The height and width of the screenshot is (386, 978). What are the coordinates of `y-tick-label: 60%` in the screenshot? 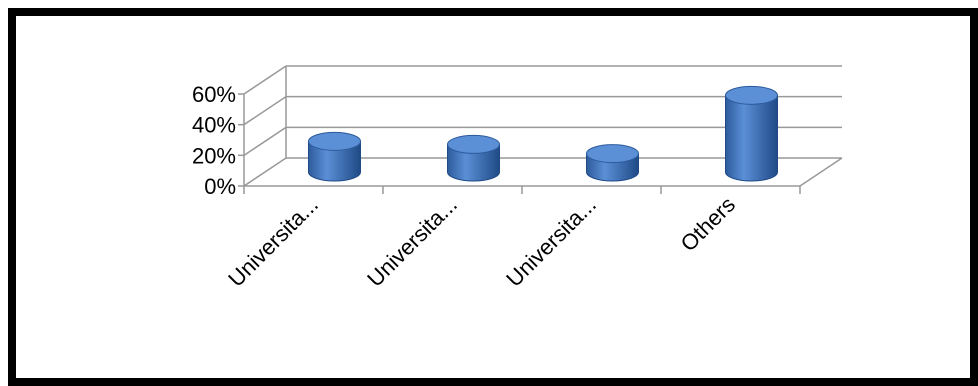 It's located at (214, 94).